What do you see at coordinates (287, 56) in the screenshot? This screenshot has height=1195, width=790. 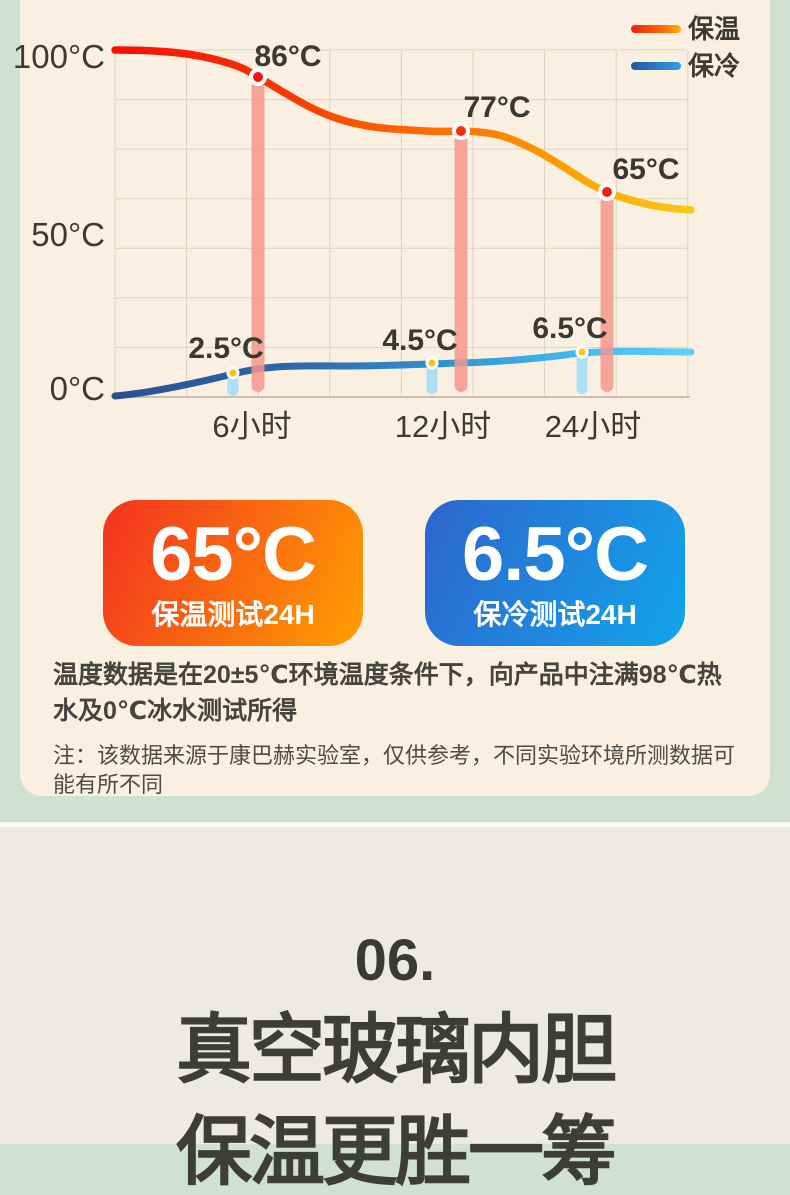 I see `hot-point-label-6h: 86°C` at bounding box center [287, 56].